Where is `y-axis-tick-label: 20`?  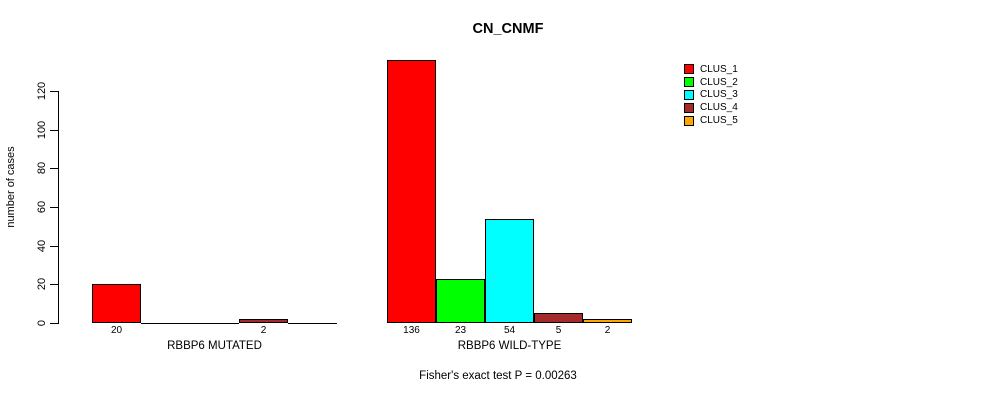 y-axis-tick-label: 20 is located at coordinates (42, 284).